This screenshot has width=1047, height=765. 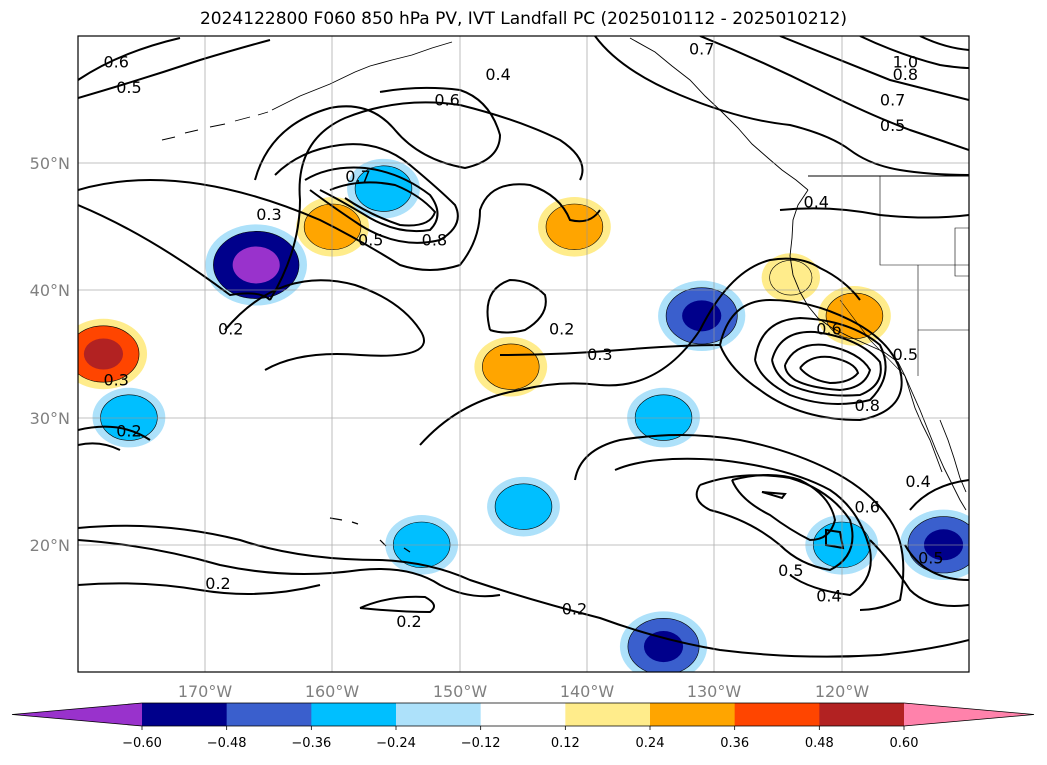 What do you see at coordinates (227, 743) in the screenshot?
I see `colorbar-tick-label: −0.48` at bounding box center [227, 743].